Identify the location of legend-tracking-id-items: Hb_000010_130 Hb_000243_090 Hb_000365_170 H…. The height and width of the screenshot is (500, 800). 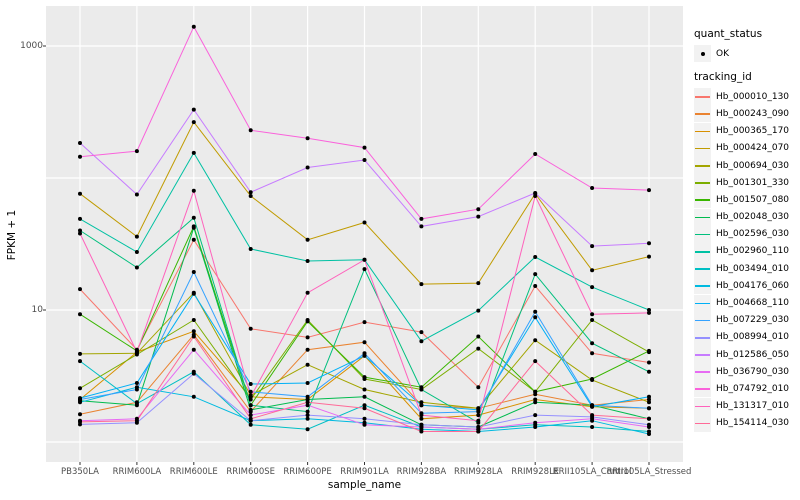
(746, 260).